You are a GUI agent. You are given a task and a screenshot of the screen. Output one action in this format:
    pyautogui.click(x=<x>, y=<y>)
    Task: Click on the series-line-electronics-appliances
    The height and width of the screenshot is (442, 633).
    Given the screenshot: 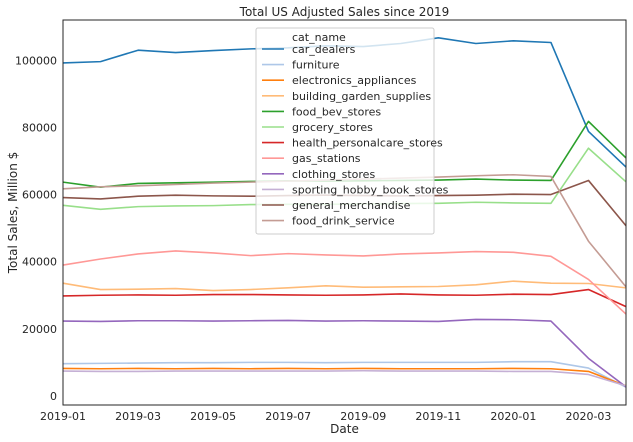 What is the action you would take?
    pyautogui.click(x=344, y=377)
    